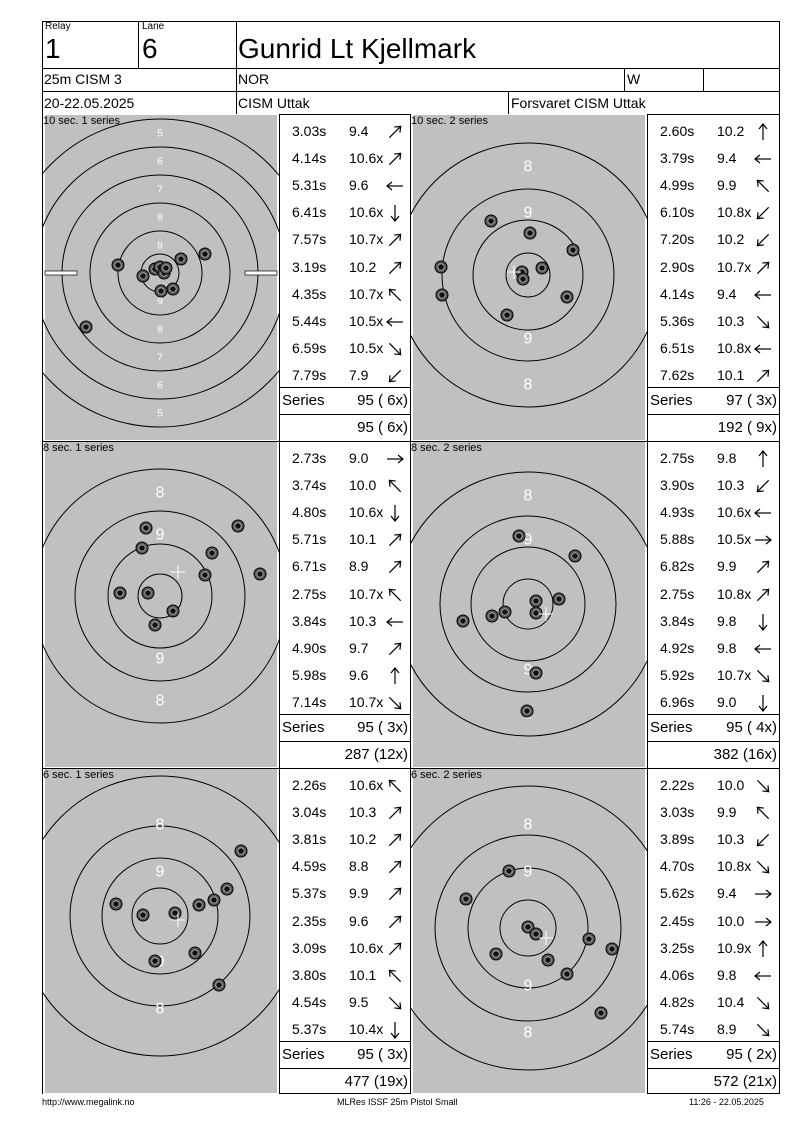 Image resolution: width=800 pixels, height=1130 pixels. Describe the element at coordinates (359, 185) in the screenshot. I see `shot-value: 9.6` at that location.